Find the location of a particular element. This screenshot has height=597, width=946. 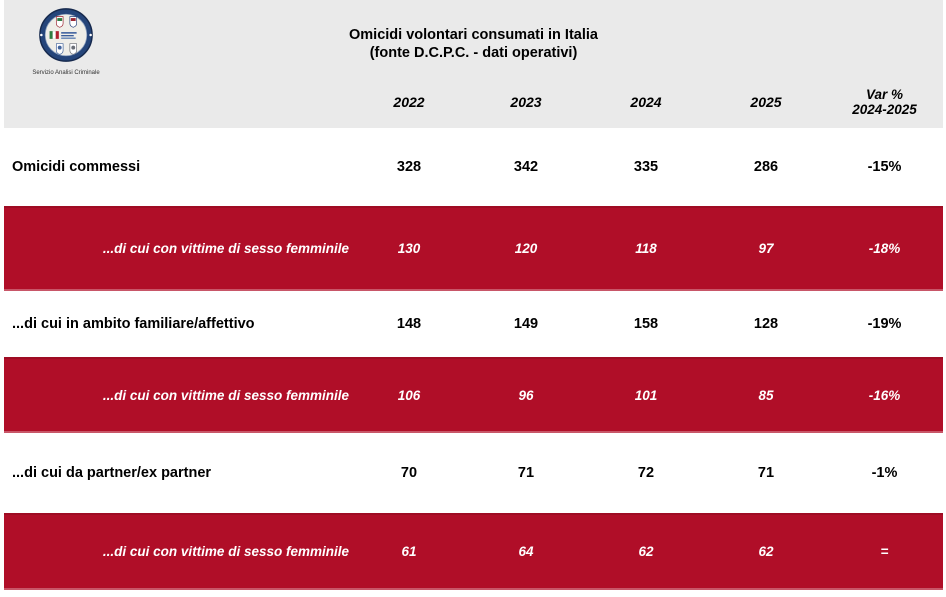

column-headers: 2022 2023 2024 2025 Var % 2024-2025 is located at coordinates (473, 102).